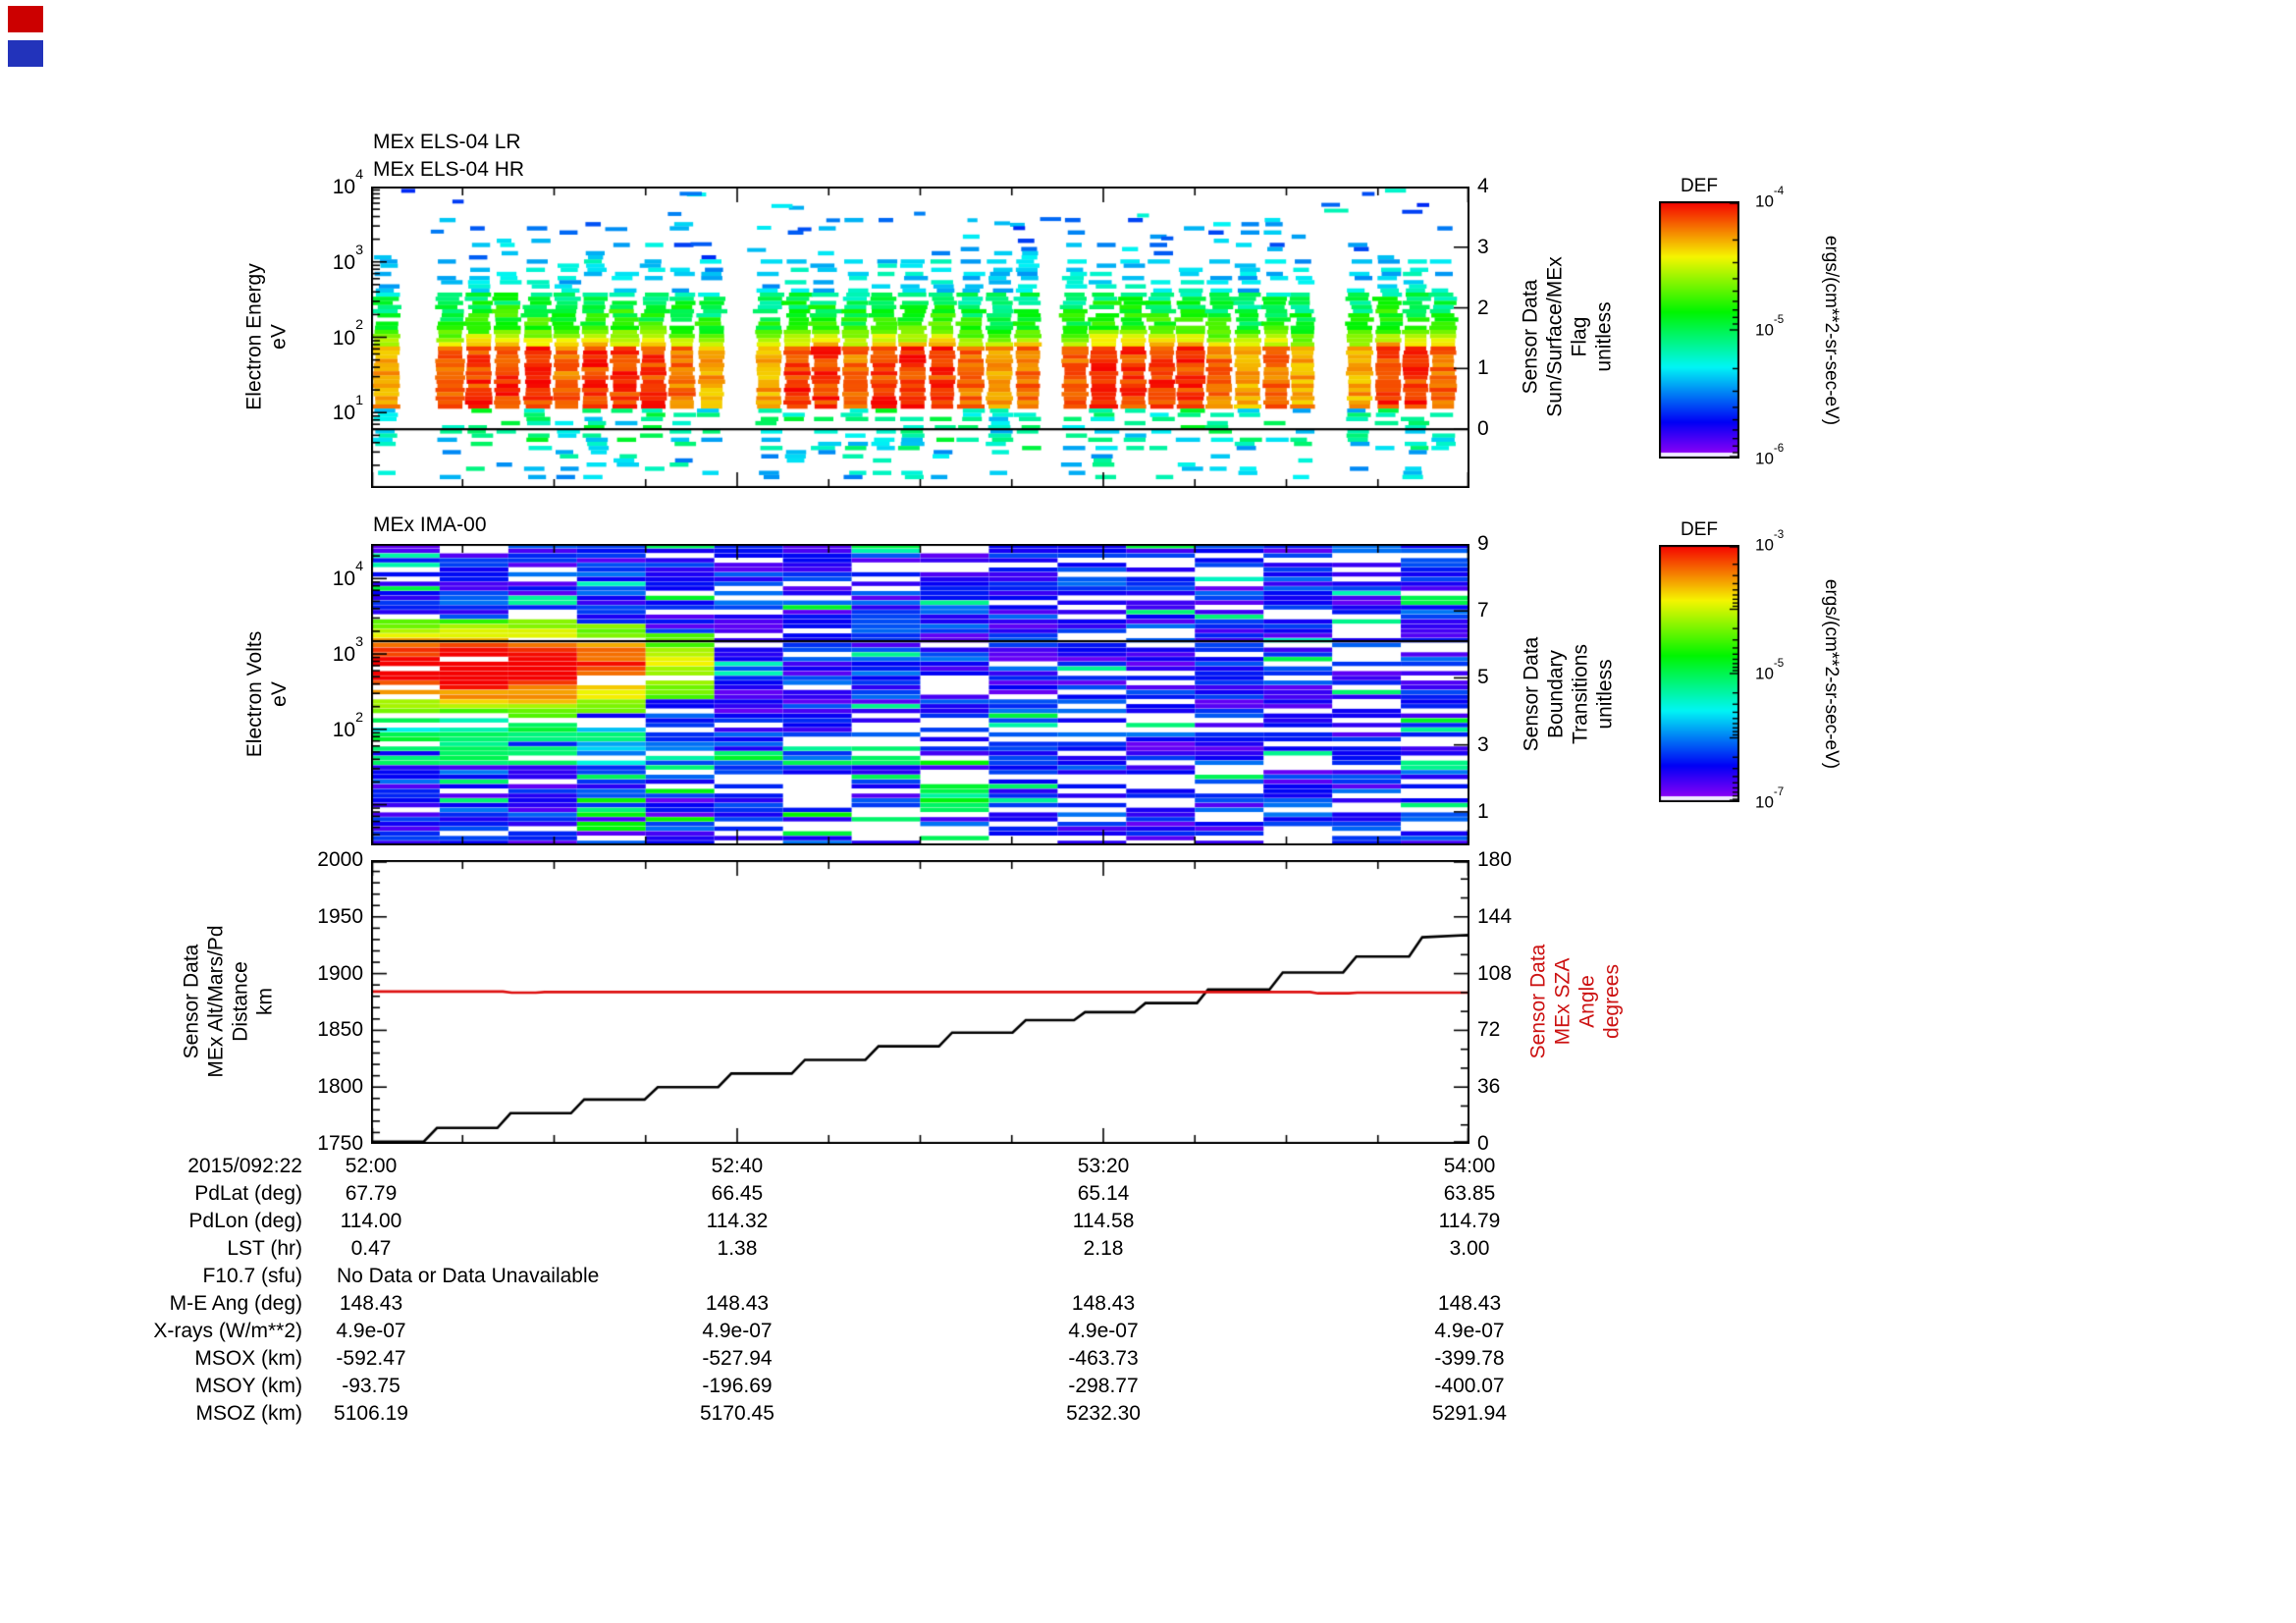 This screenshot has width=2296, height=1623. Describe the element at coordinates (1699, 530) in the screenshot. I see `cb2-title: DEF` at that location.